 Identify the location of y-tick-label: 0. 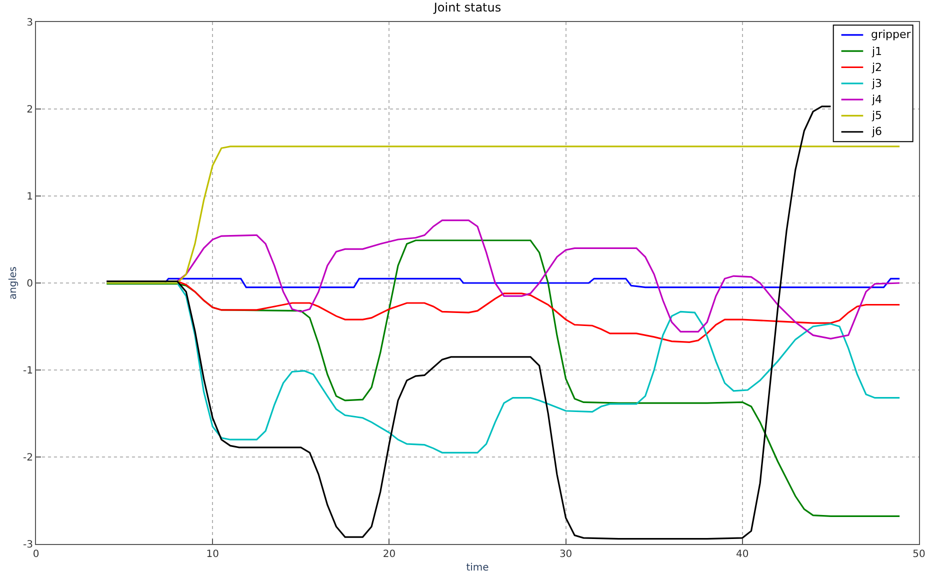
(29, 284).